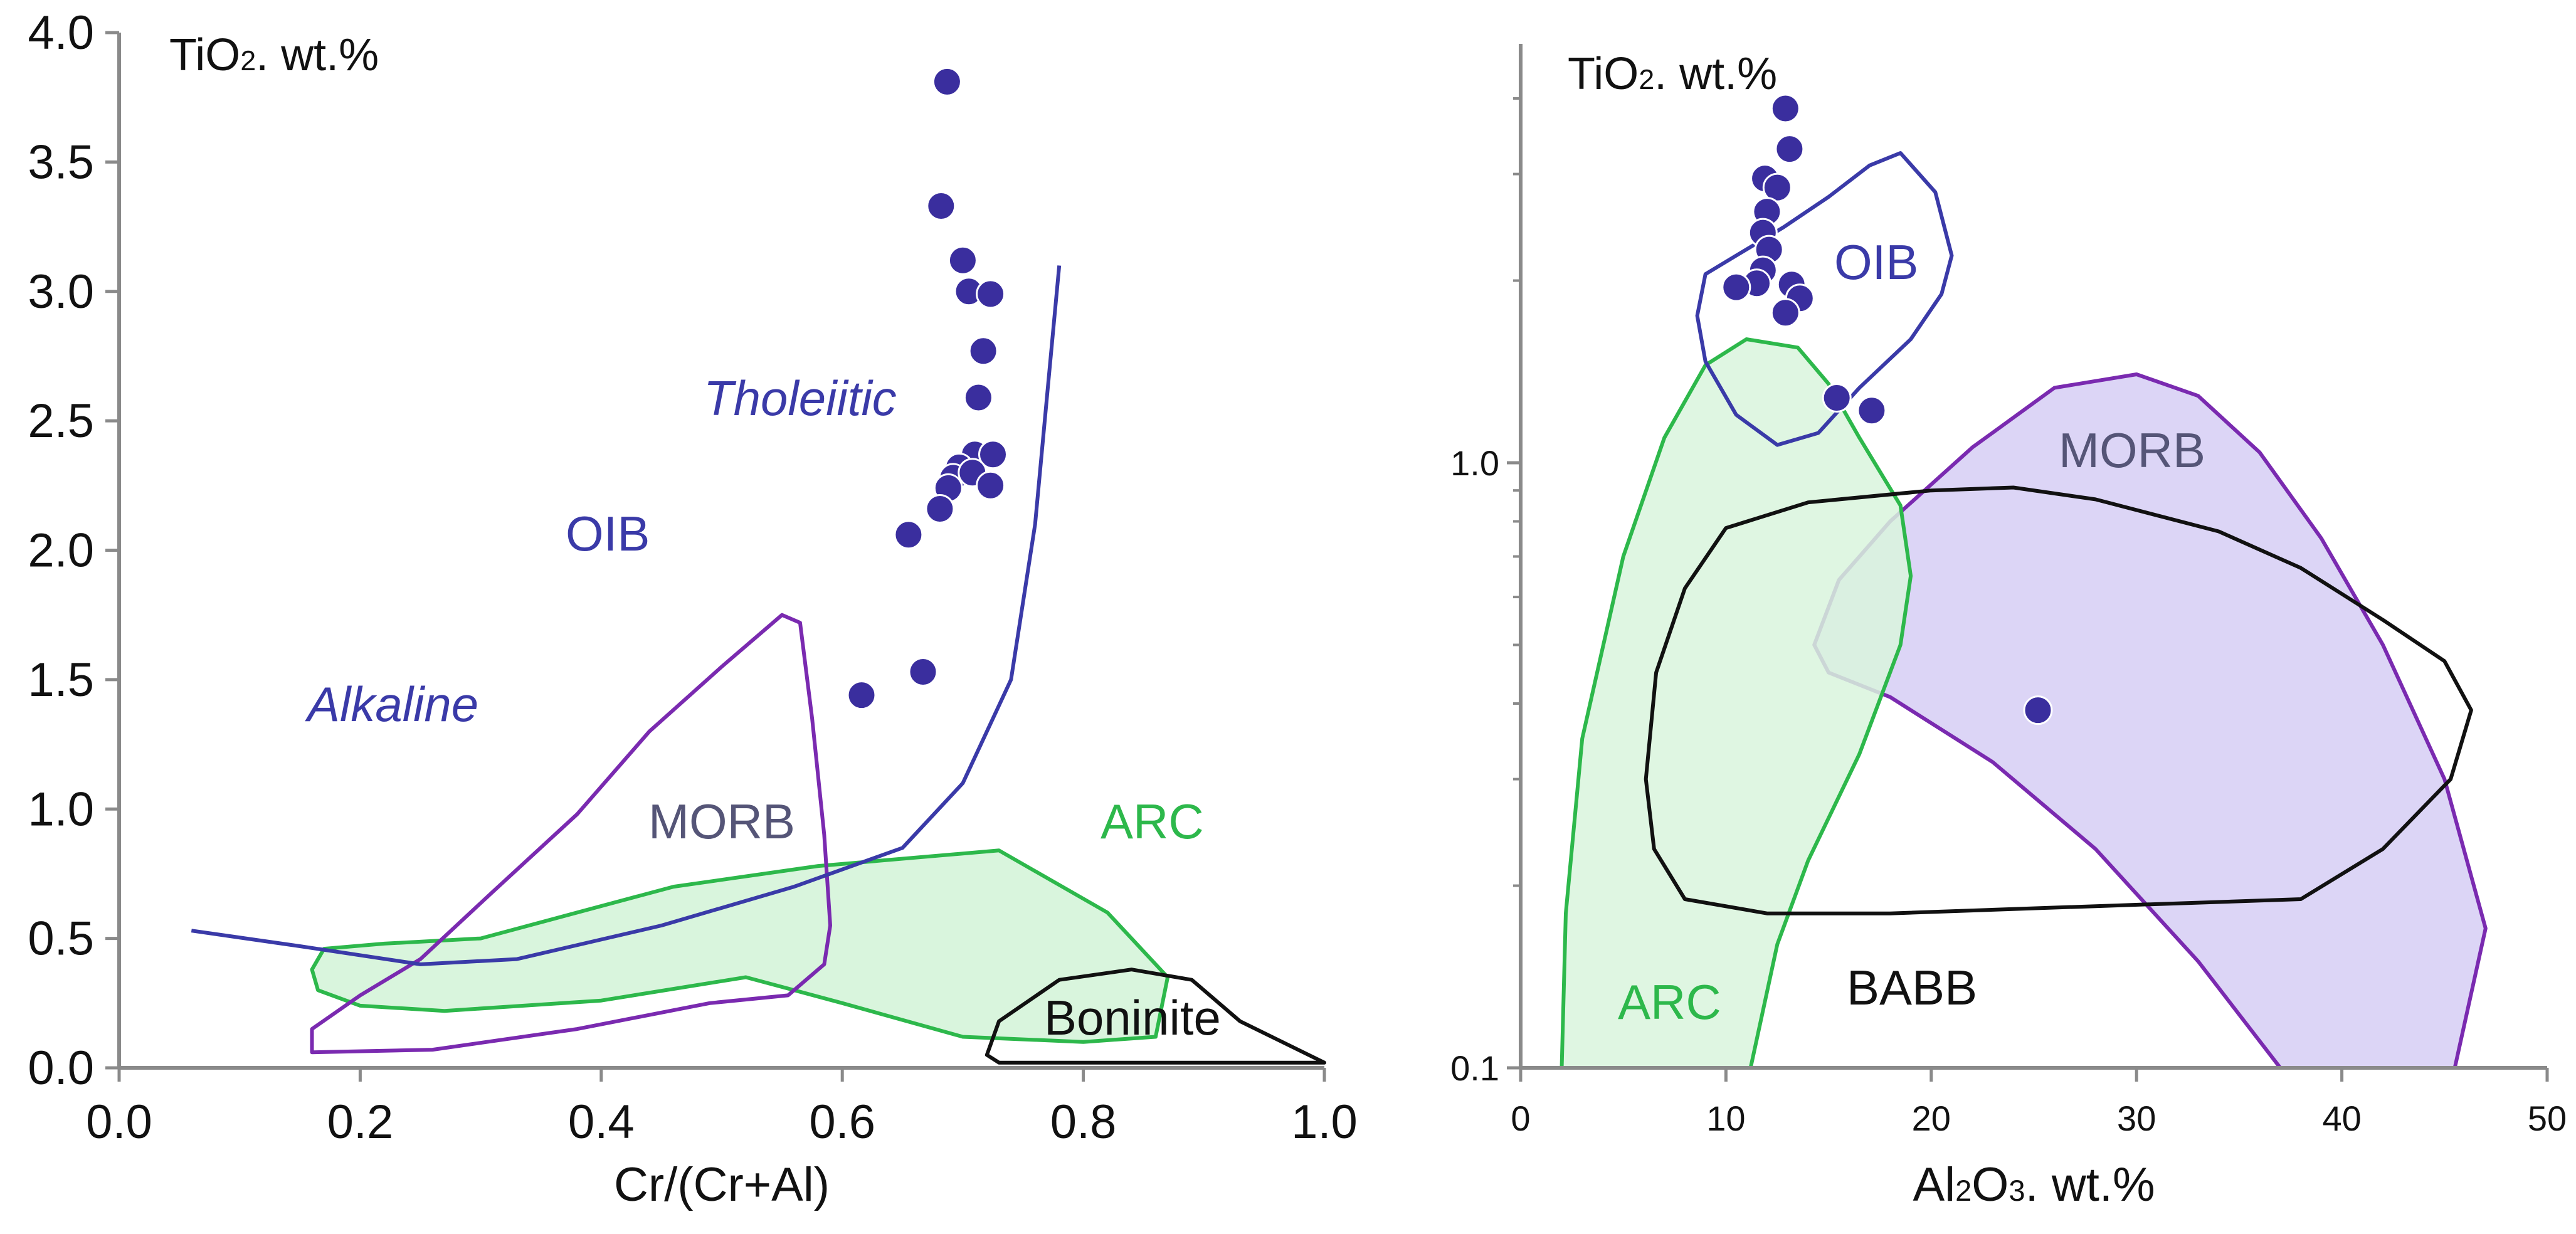 This screenshot has width=2576, height=1234. Describe the element at coordinates (2547, 1118) in the screenshot. I see `x-tick-label: 50` at that location.